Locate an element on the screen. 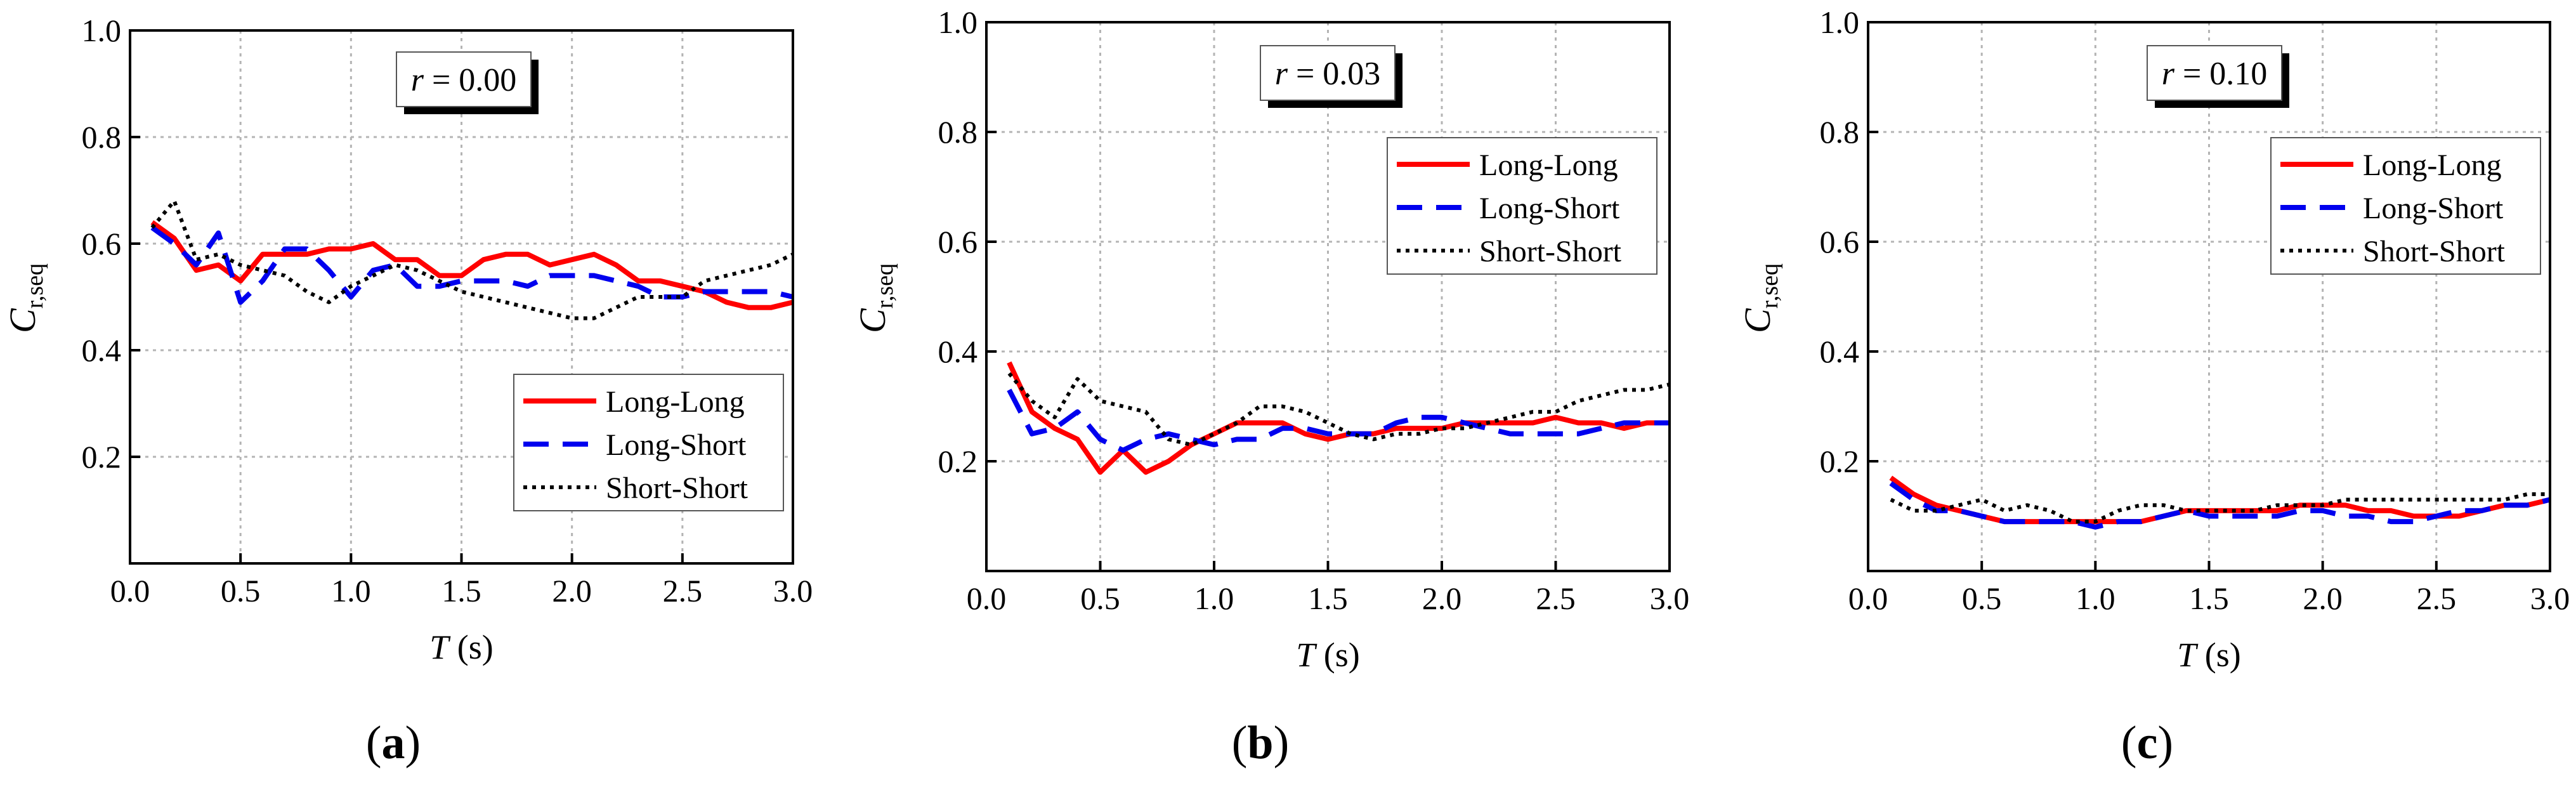  panel-label: (b) is located at coordinates (1260, 743).